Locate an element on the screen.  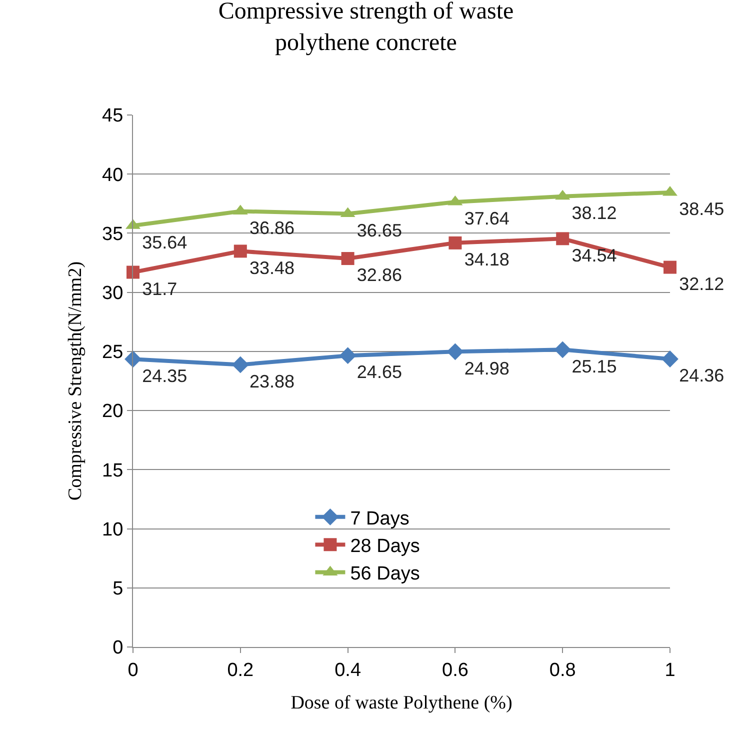
y-tick-label: 10 is located at coordinates (113, 529).